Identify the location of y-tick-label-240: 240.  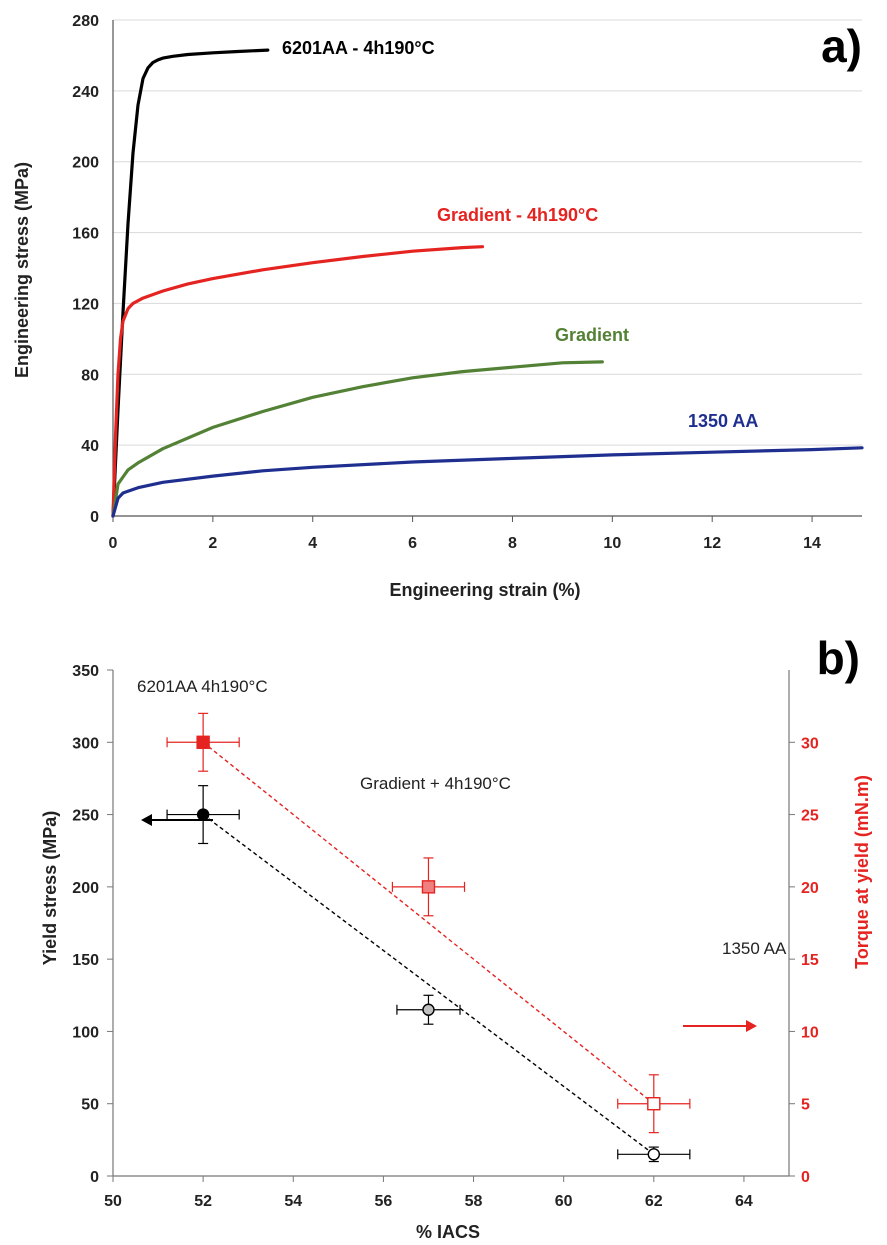
(85, 92).